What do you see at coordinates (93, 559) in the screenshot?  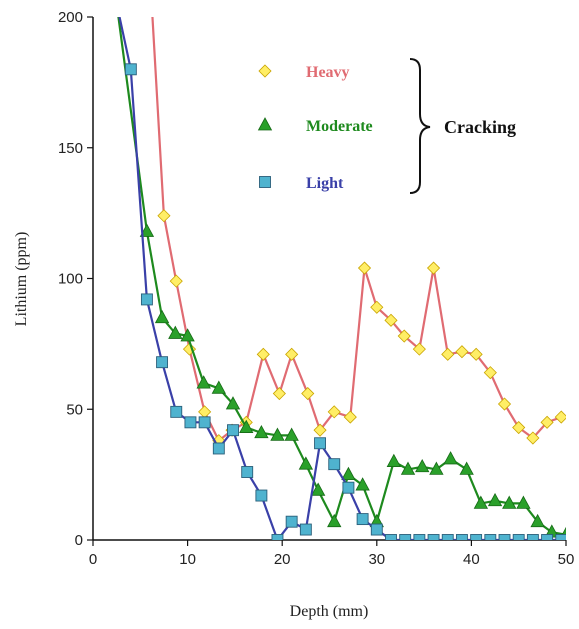 I see `x-tick-label: 0` at bounding box center [93, 559].